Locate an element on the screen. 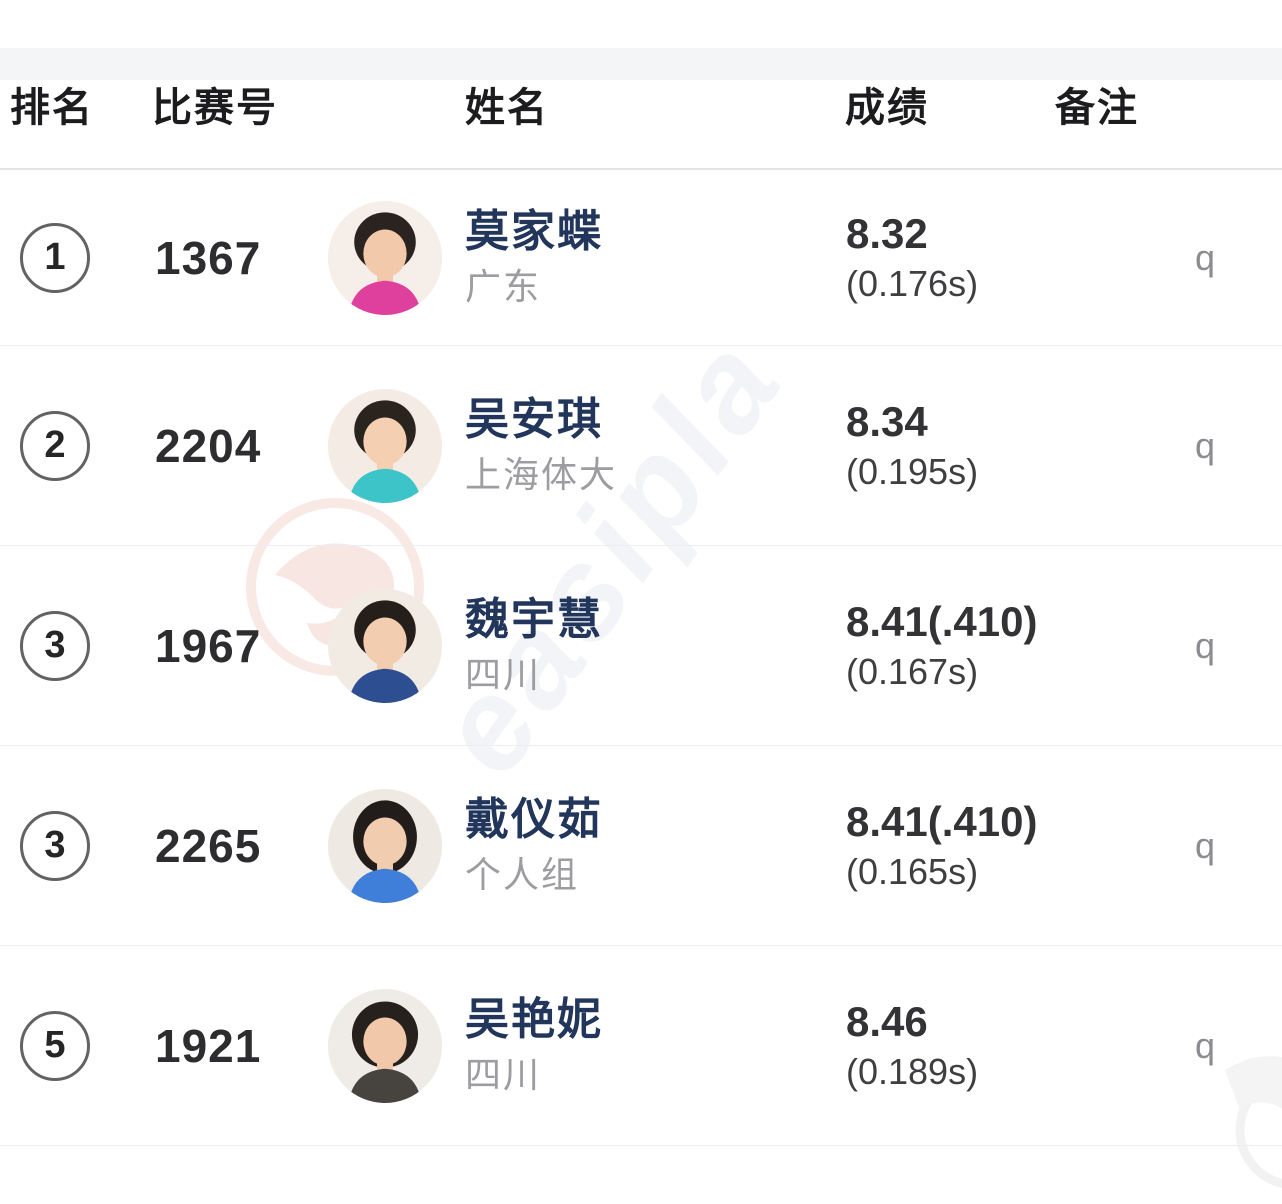 Image resolution: width=1282 pixels, height=1204 pixels. column-header-result: 成绩 is located at coordinates (887, 108).